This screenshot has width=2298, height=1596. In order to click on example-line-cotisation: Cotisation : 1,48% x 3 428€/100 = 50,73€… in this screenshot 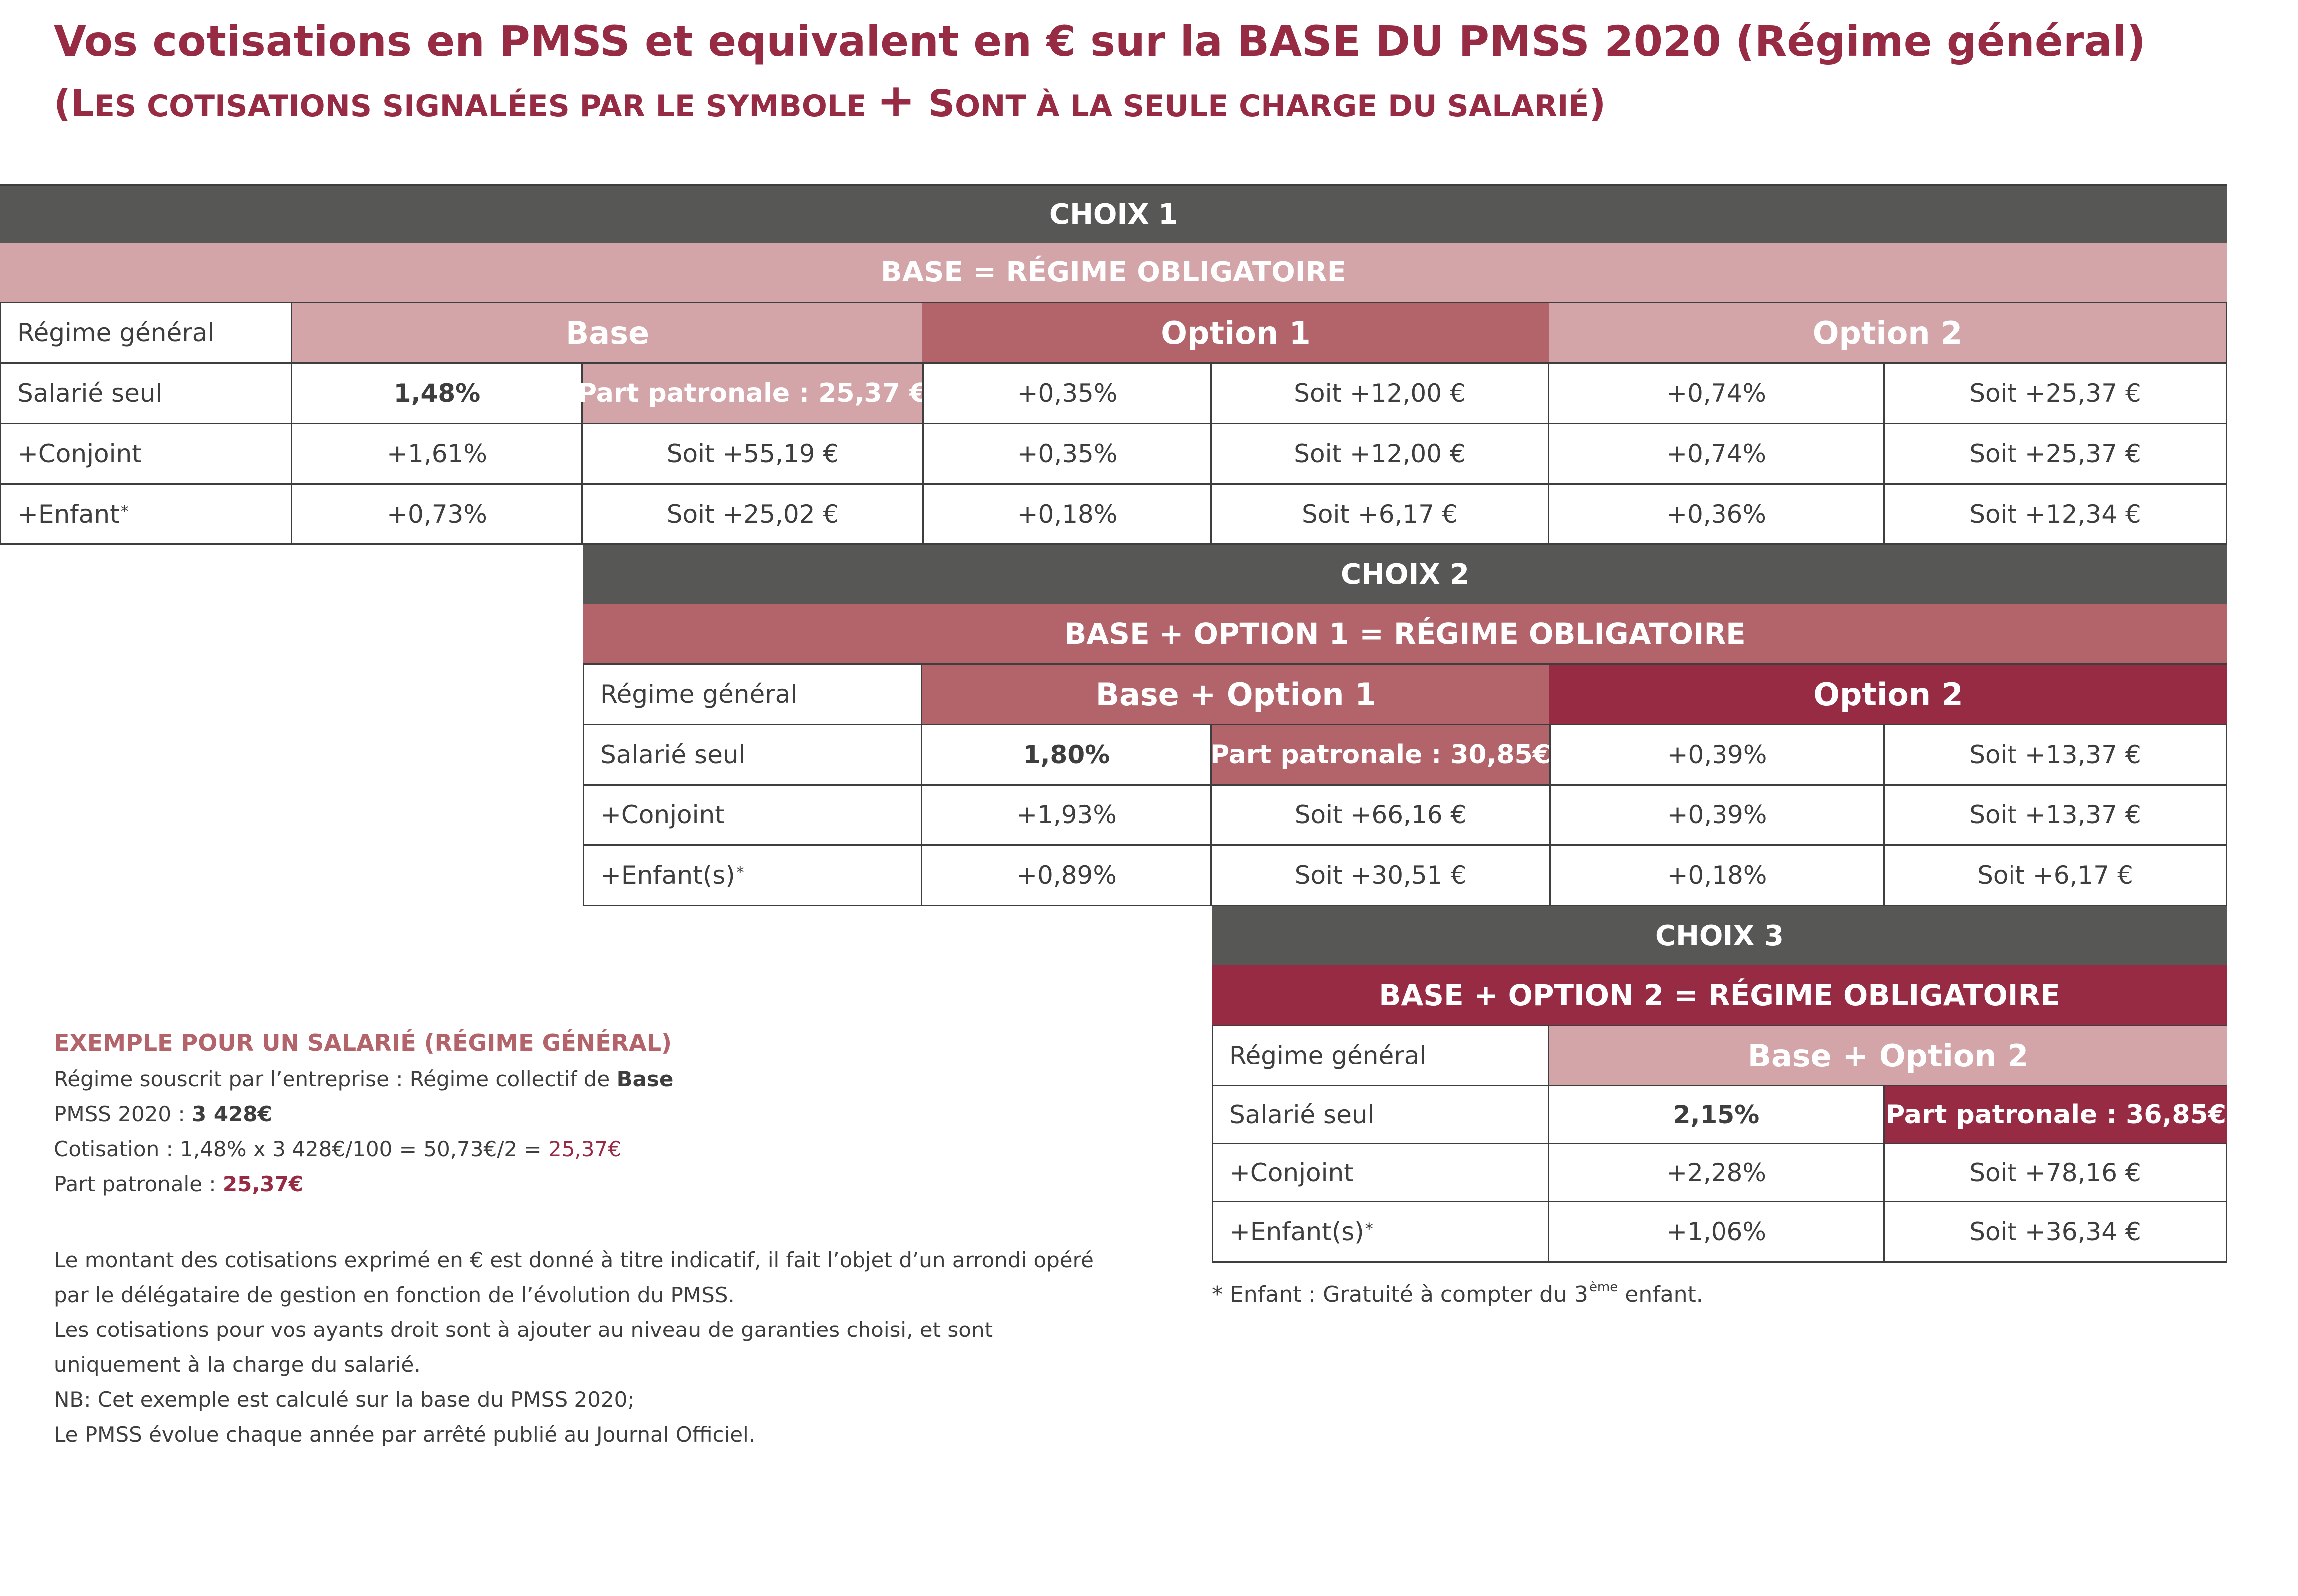, I will do `click(337, 1149)`.